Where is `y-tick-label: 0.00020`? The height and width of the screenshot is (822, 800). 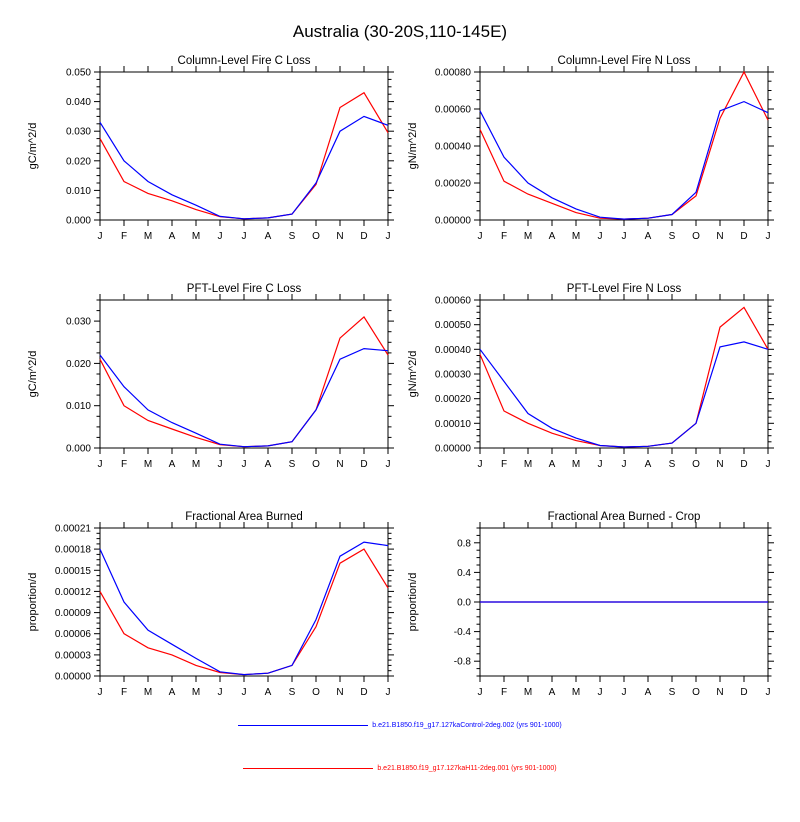 y-tick-label: 0.00020 is located at coordinates (453, 399).